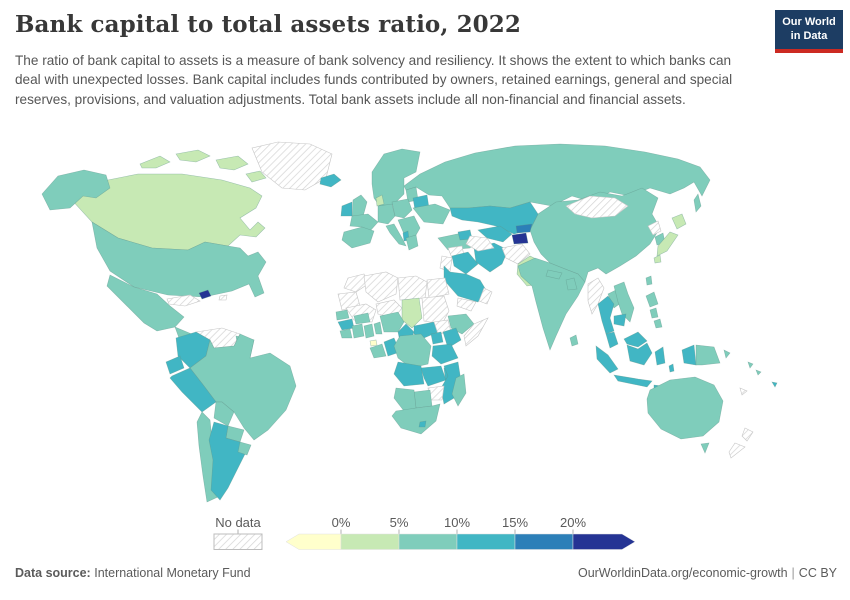  I want to click on footer-datasource-value: International Monetary Fund, so click(172, 573).